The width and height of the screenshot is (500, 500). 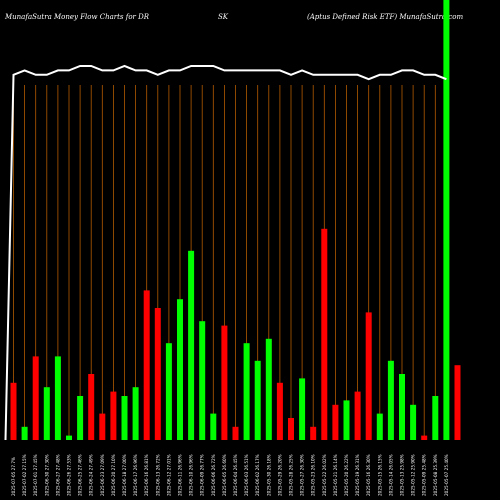 I want to click on x-tick-label: 2025-06-18 27.00%, so click(x=124, y=475).